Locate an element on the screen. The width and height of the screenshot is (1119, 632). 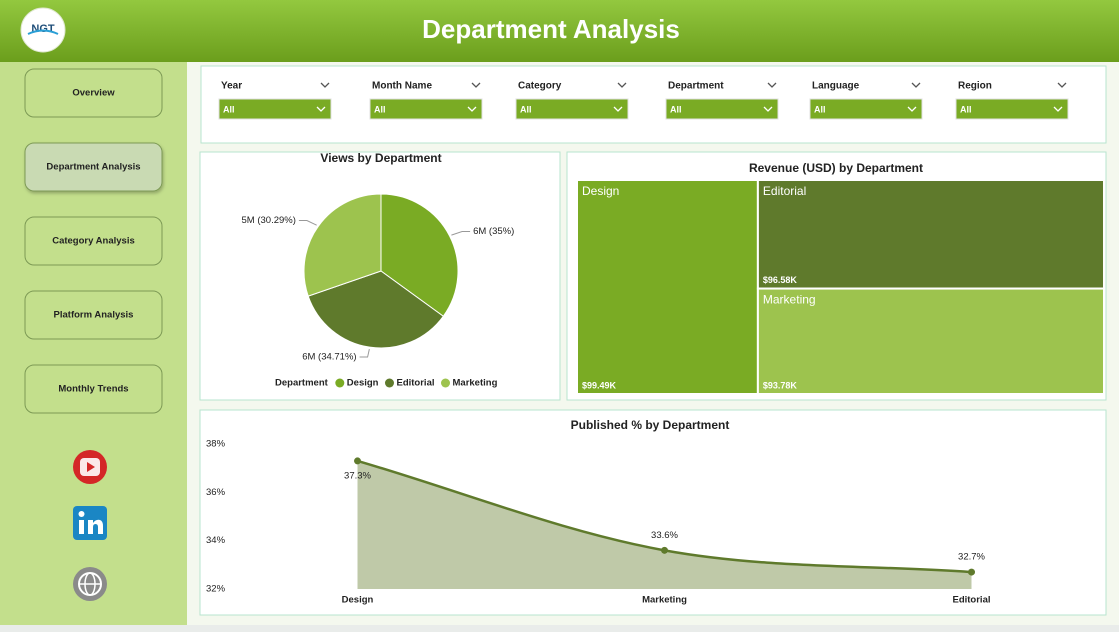
logo-text: NGT is located at coordinates (43, 29).